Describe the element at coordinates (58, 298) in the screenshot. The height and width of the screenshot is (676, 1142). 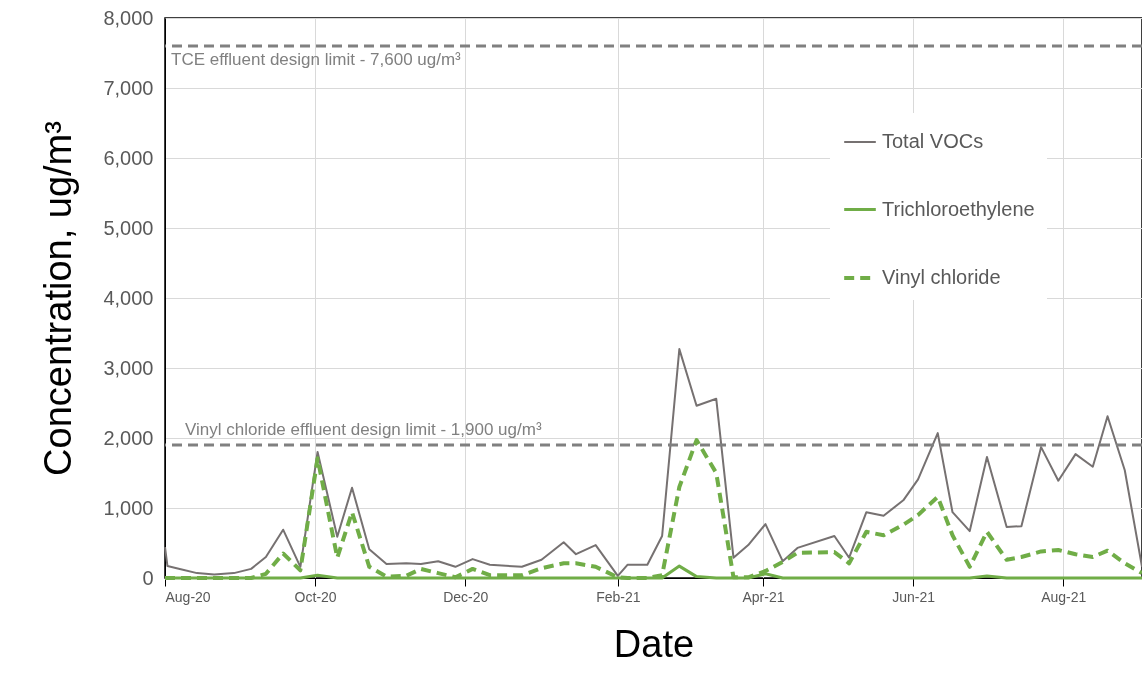
I see `y-axis-title: Concentration, ug/m³` at that location.